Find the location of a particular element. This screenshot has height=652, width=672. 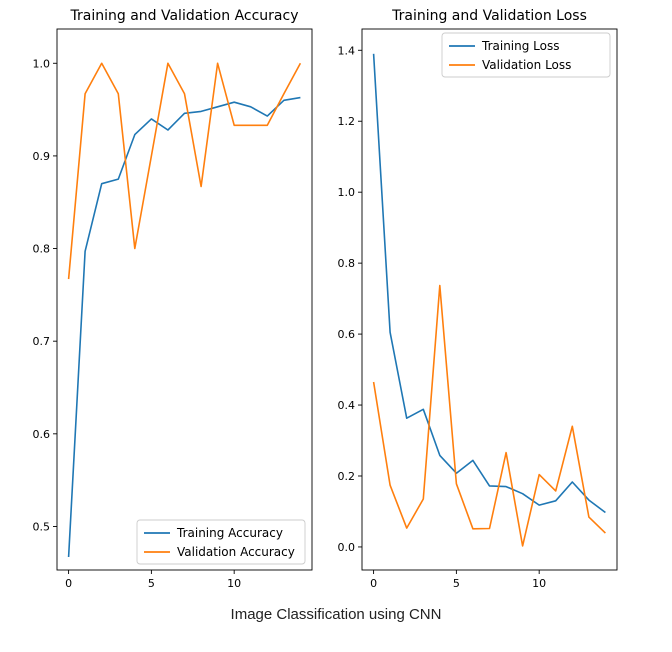

legend: Training Accuracy Validation Accuracy is located at coordinates (221, 542).